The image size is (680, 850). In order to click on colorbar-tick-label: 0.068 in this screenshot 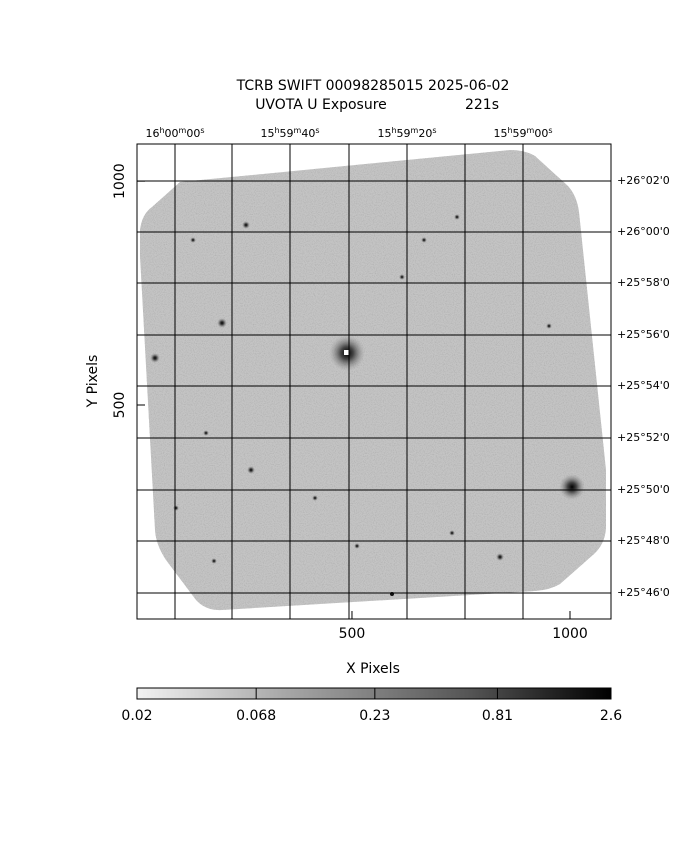, I will do `click(256, 716)`.